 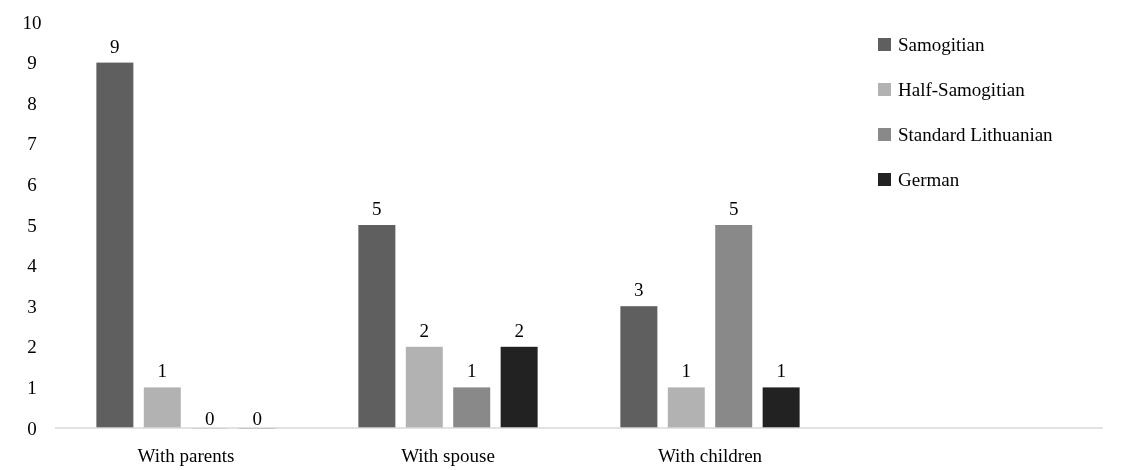 What do you see at coordinates (32, 22) in the screenshot?
I see `y-tick-label: 10` at bounding box center [32, 22].